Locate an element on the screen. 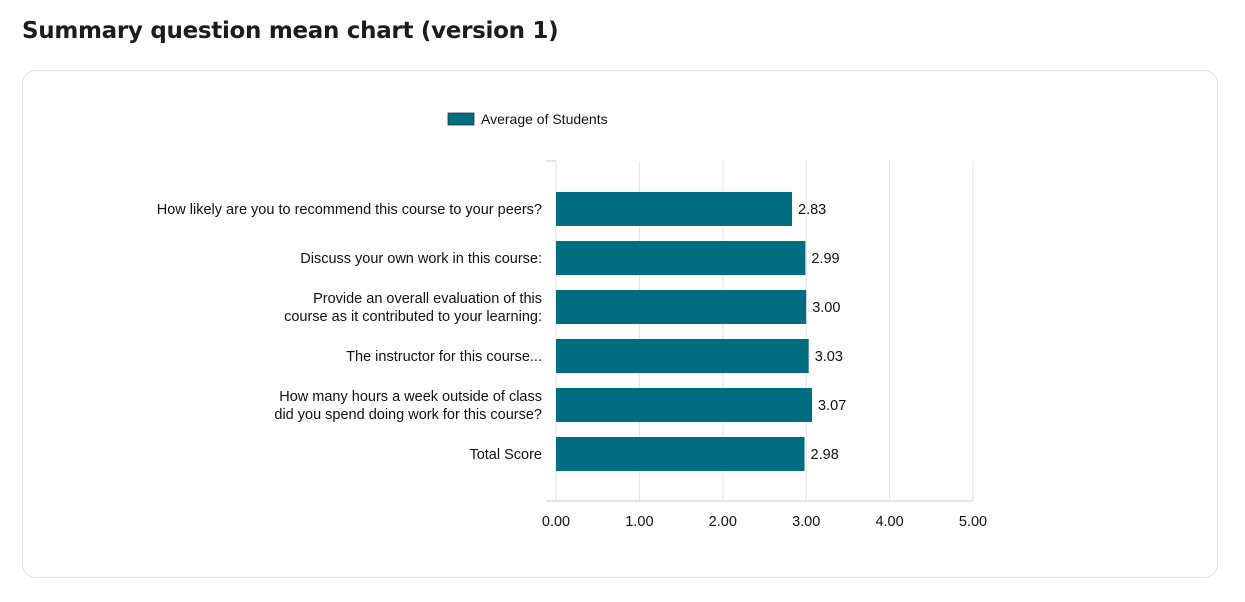 The width and height of the screenshot is (1245, 602). category-label: How many hours a week outside of class is located at coordinates (410, 397).